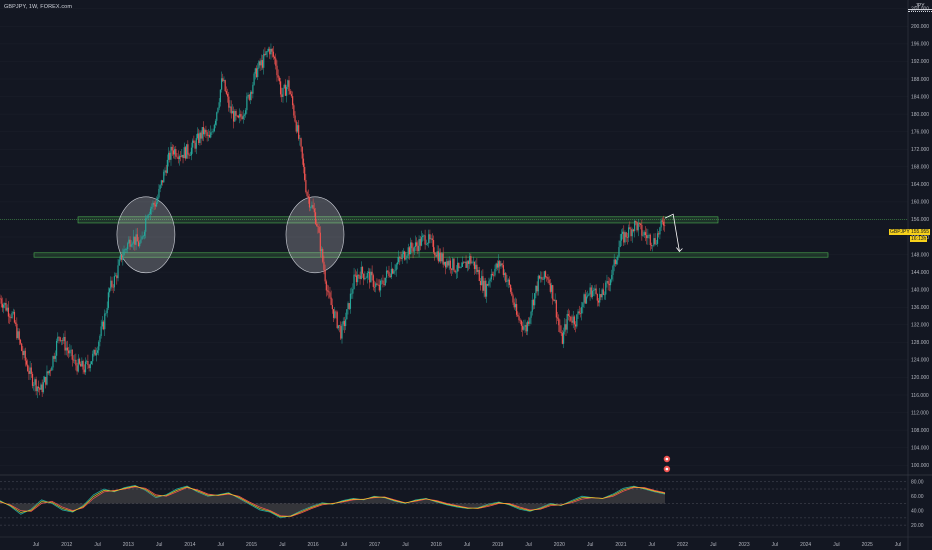  I want to click on currency-selector: JPY, so click(920, 8).